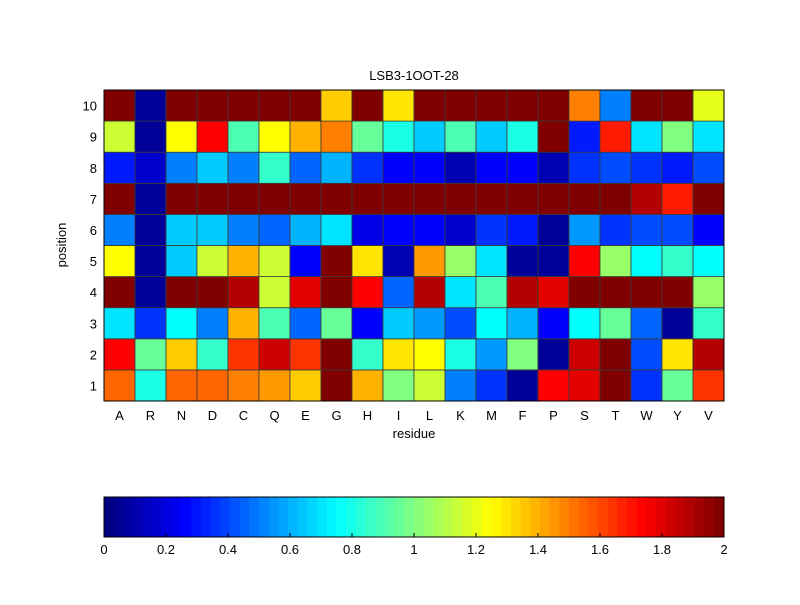 This screenshot has height=605, width=800. What do you see at coordinates (93, 230) in the screenshot?
I see `y-tick-label: 6` at bounding box center [93, 230].